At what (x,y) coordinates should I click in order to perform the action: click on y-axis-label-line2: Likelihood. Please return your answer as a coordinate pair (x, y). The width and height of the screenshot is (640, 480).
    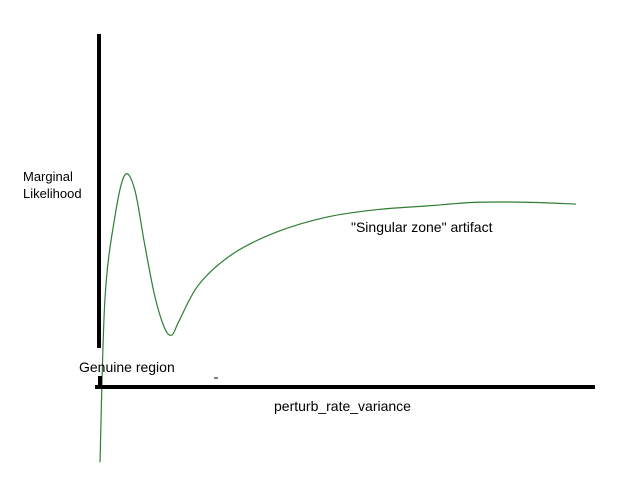
    Looking at the image, I should click on (52, 193).